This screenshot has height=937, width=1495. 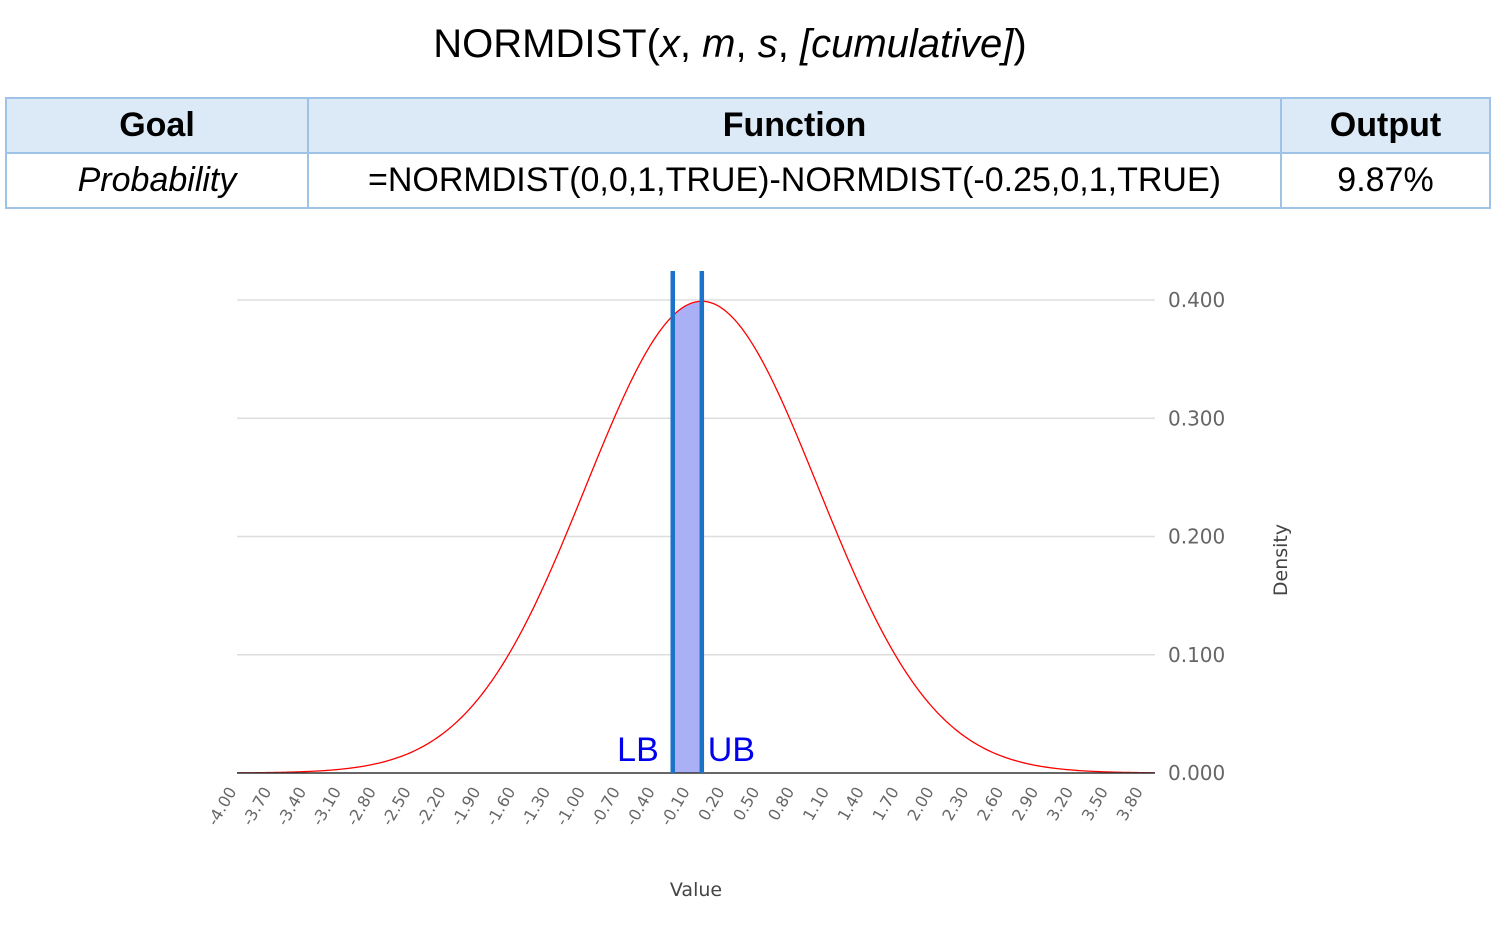 I want to click on y-tick-label: 0.000, so click(x=1196, y=773).